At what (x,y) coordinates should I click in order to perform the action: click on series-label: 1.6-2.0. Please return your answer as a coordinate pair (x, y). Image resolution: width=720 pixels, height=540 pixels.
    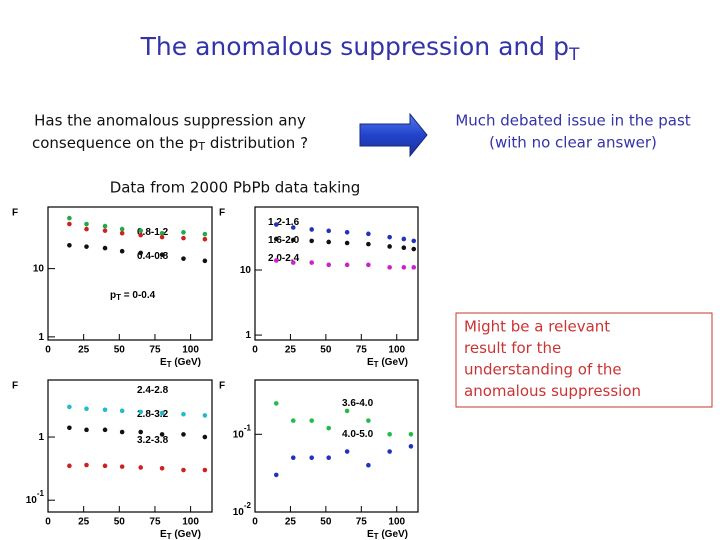
    Looking at the image, I should click on (284, 240).